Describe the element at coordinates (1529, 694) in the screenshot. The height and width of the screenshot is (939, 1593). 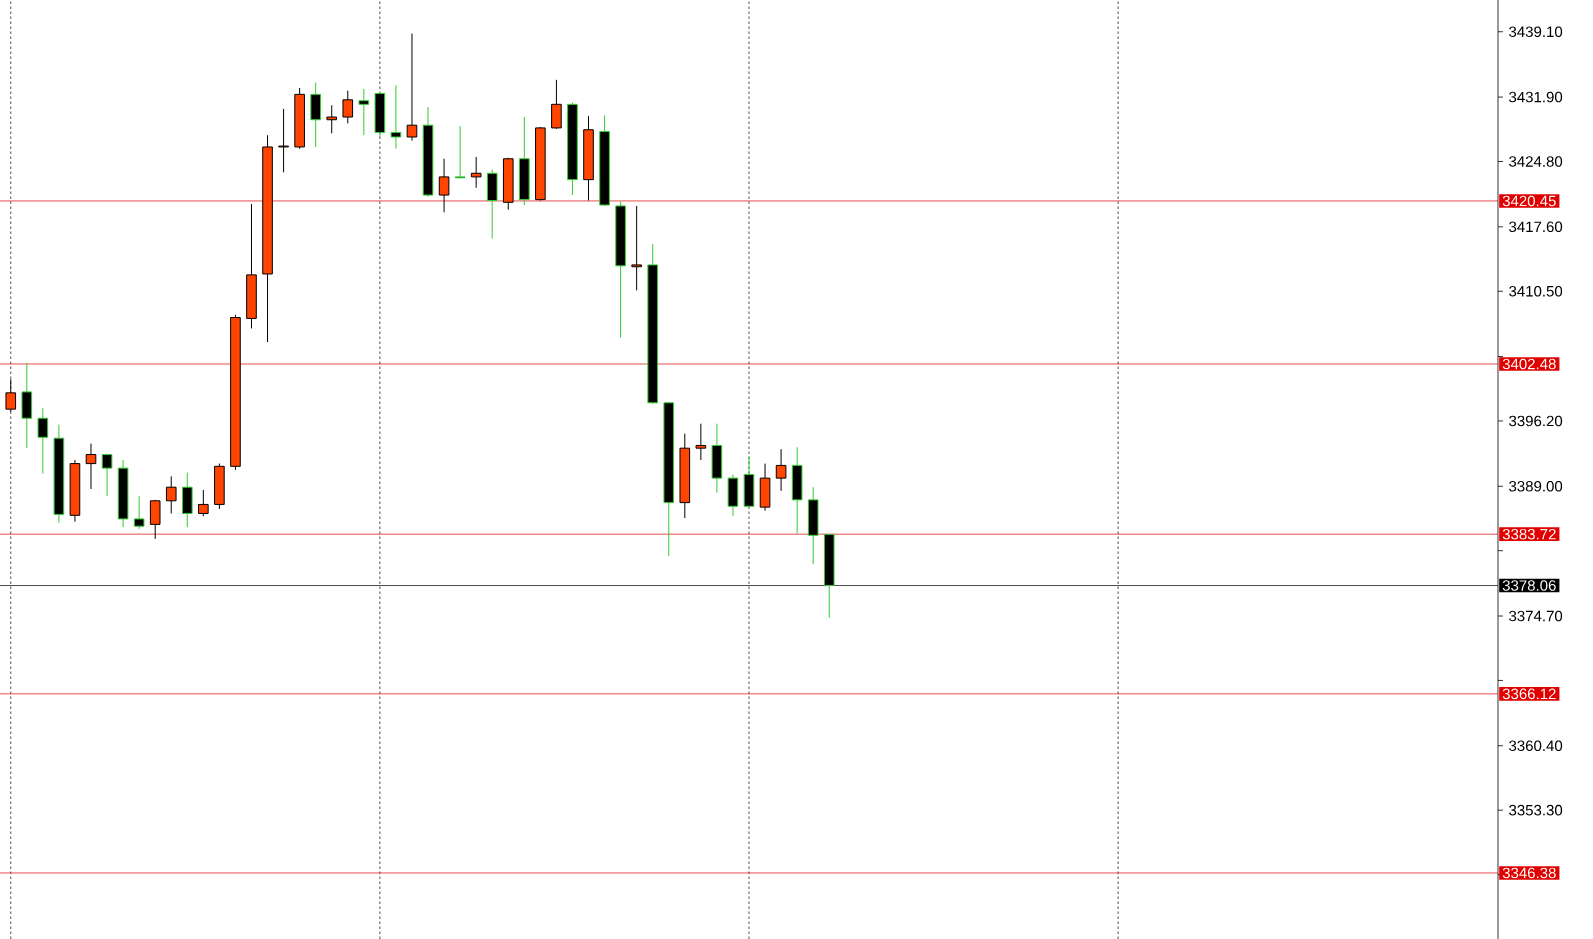
I see `ref-line-label: 3366.12` at that location.